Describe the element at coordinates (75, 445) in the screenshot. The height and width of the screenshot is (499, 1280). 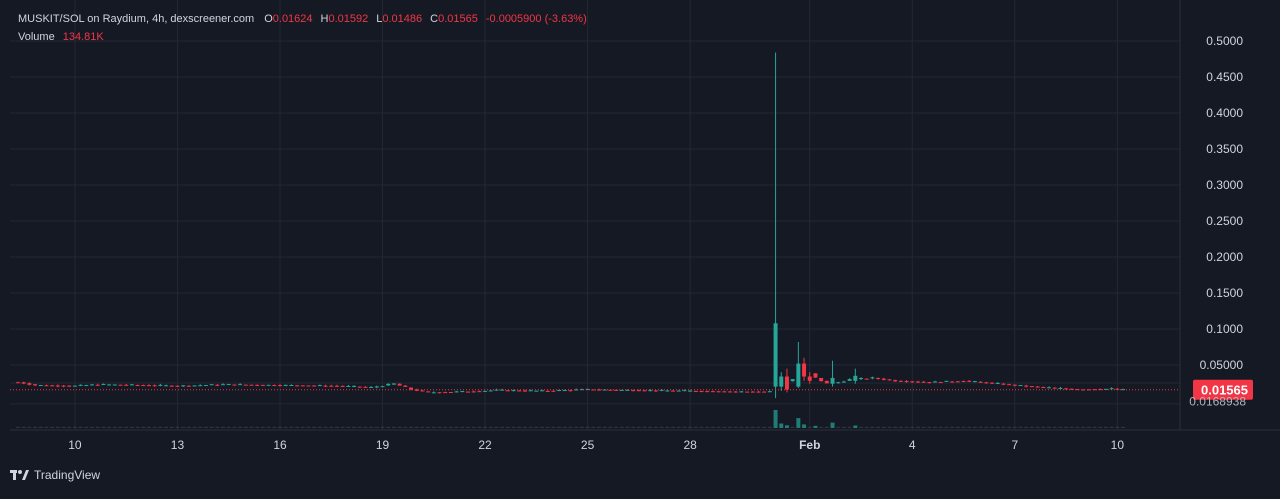
I see `x-tick-label: 10` at that location.